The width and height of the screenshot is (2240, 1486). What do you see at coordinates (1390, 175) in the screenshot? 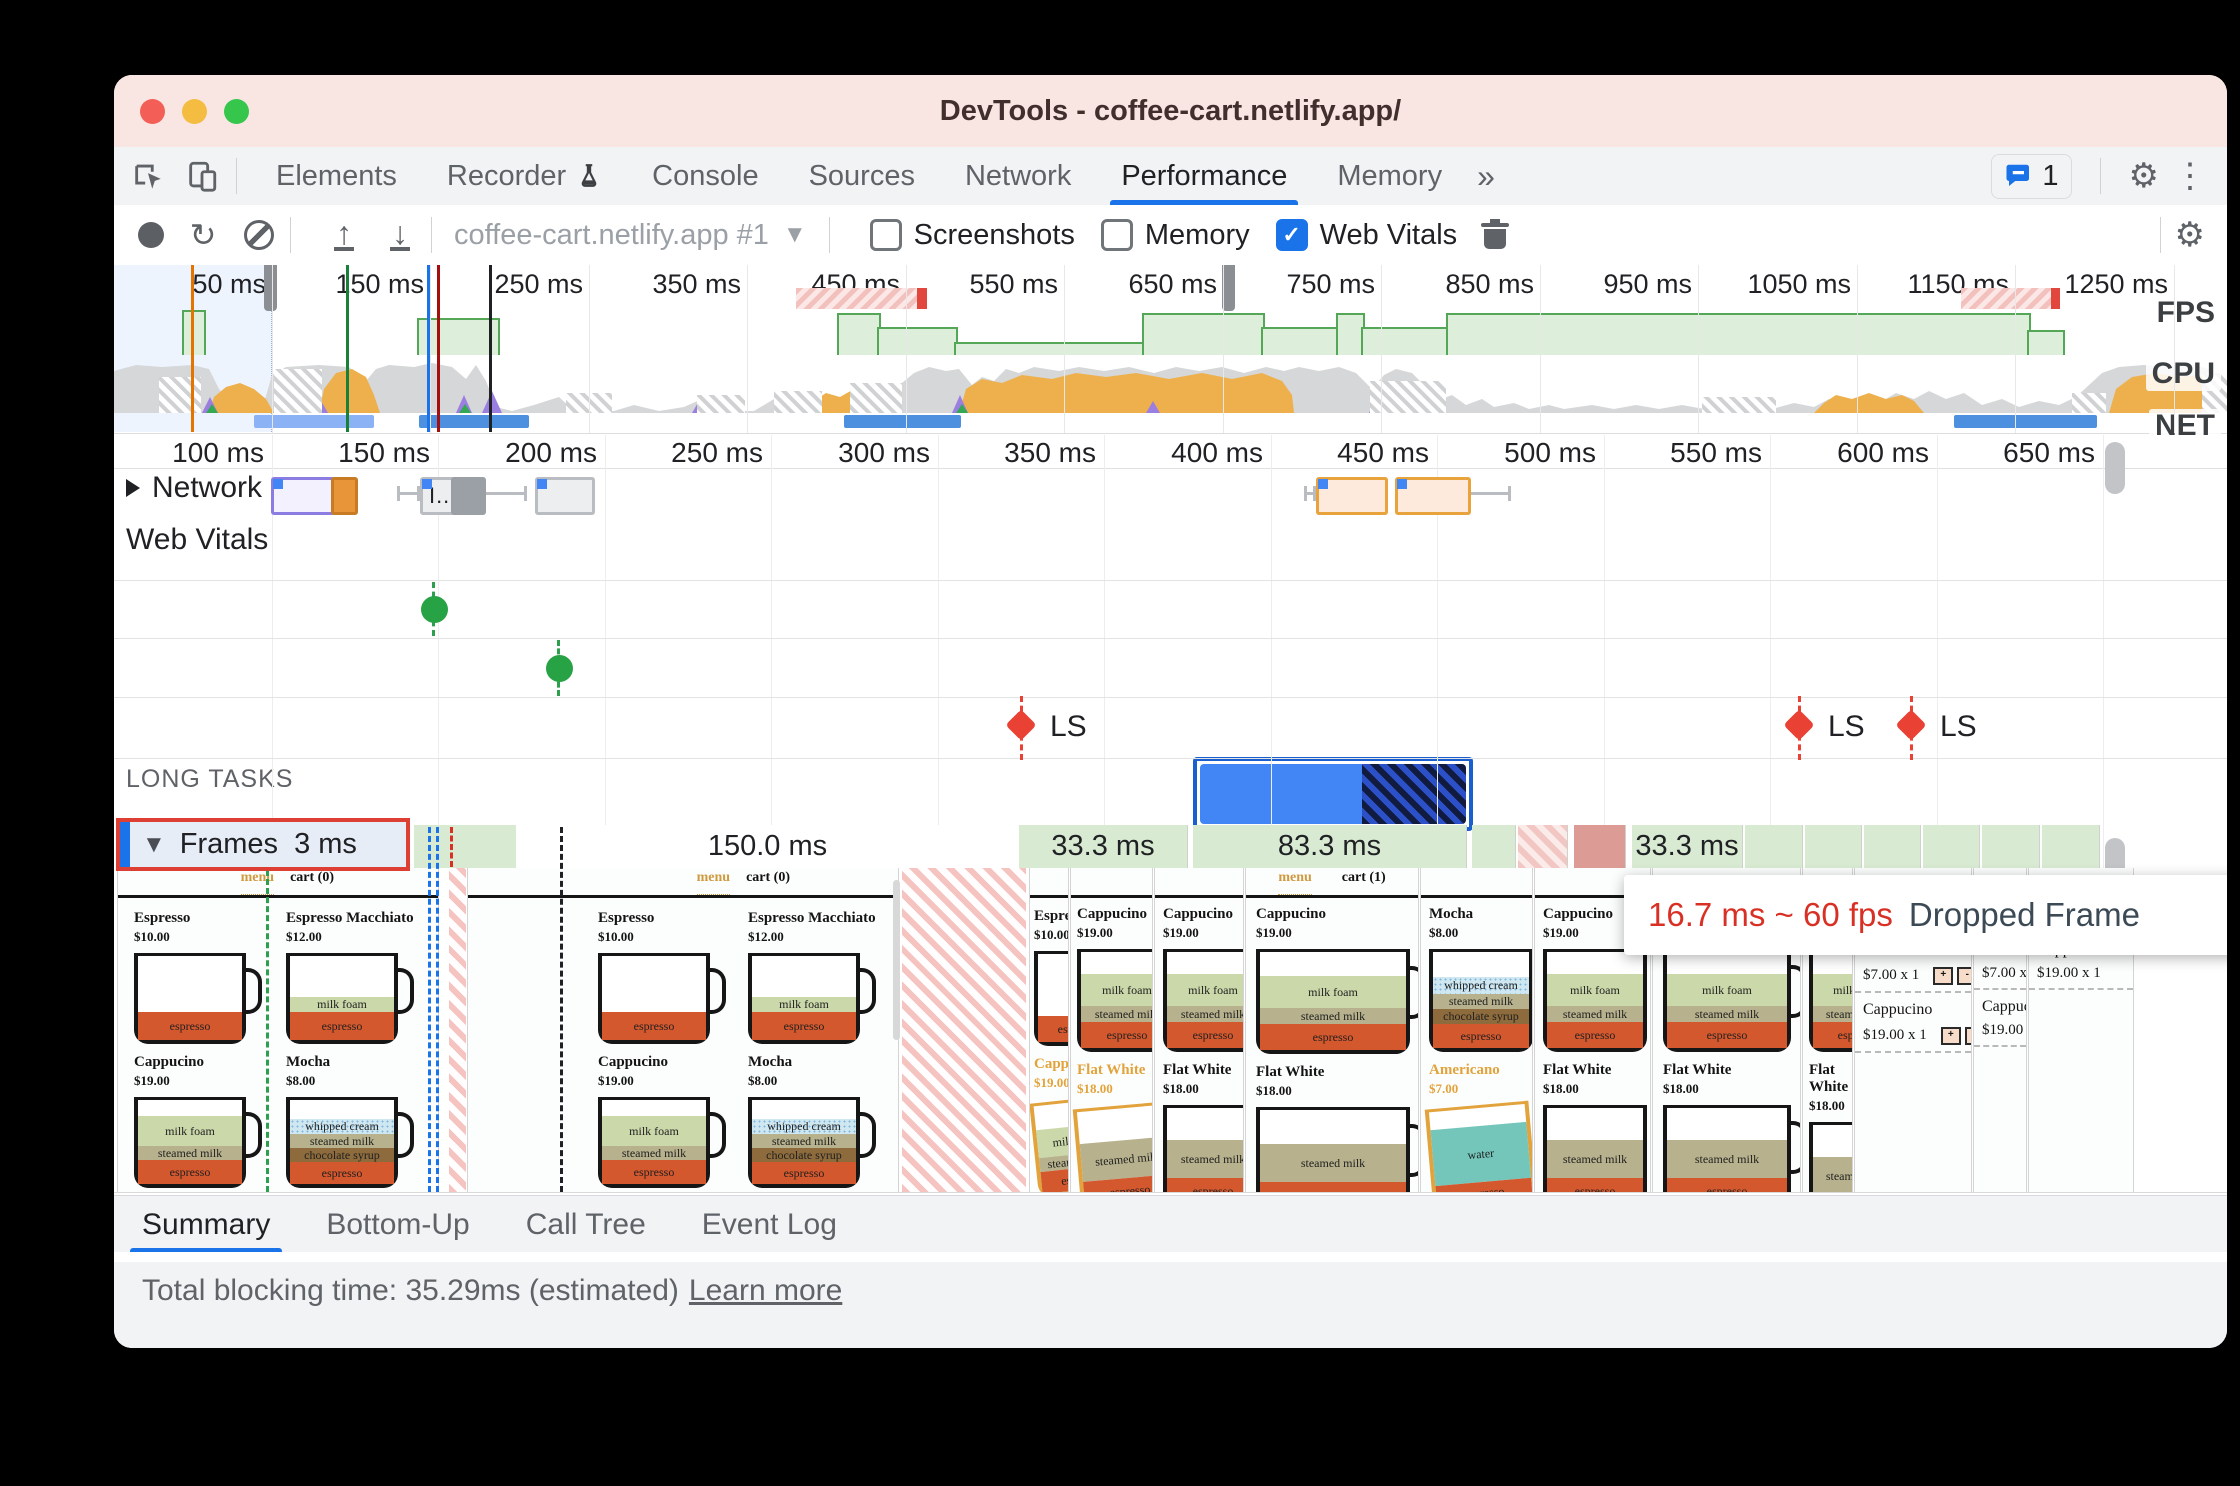
I see `tab-memory: Memory` at bounding box center [1390, 175].